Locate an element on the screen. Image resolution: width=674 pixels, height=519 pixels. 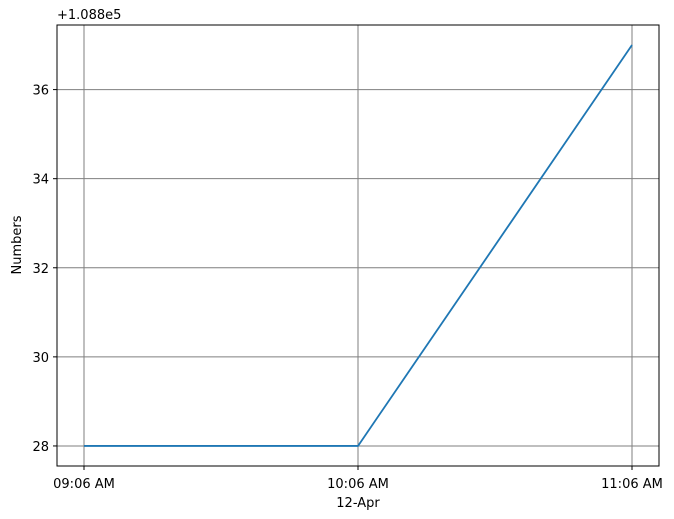
x-tick-label: 11:06 AM is located at coordinates (632, 484).